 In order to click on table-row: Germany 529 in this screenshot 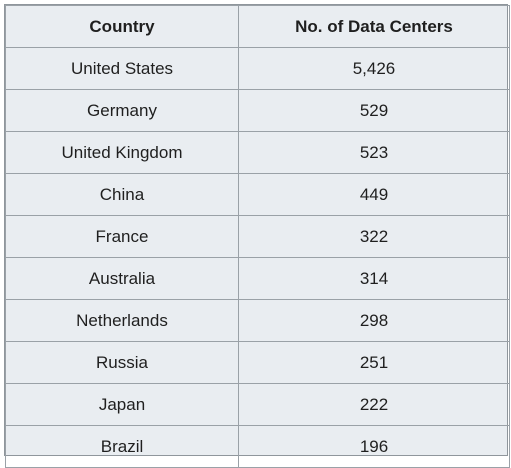, I will do `click(257, 110)`.